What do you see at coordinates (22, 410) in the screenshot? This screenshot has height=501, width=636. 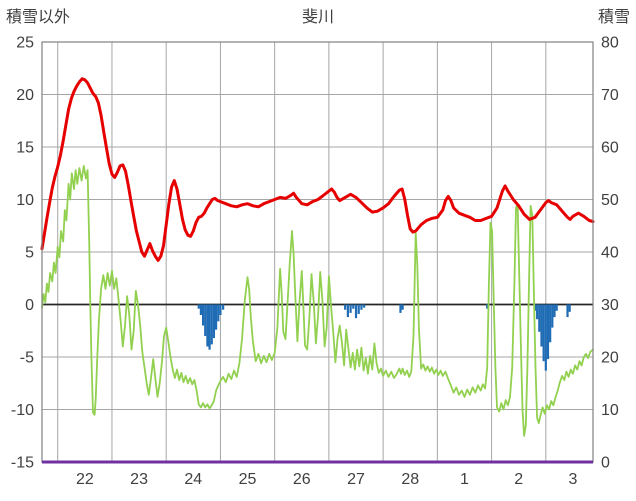 I see `left-axis-tick-label: -10` at bounding box center [22, 410].